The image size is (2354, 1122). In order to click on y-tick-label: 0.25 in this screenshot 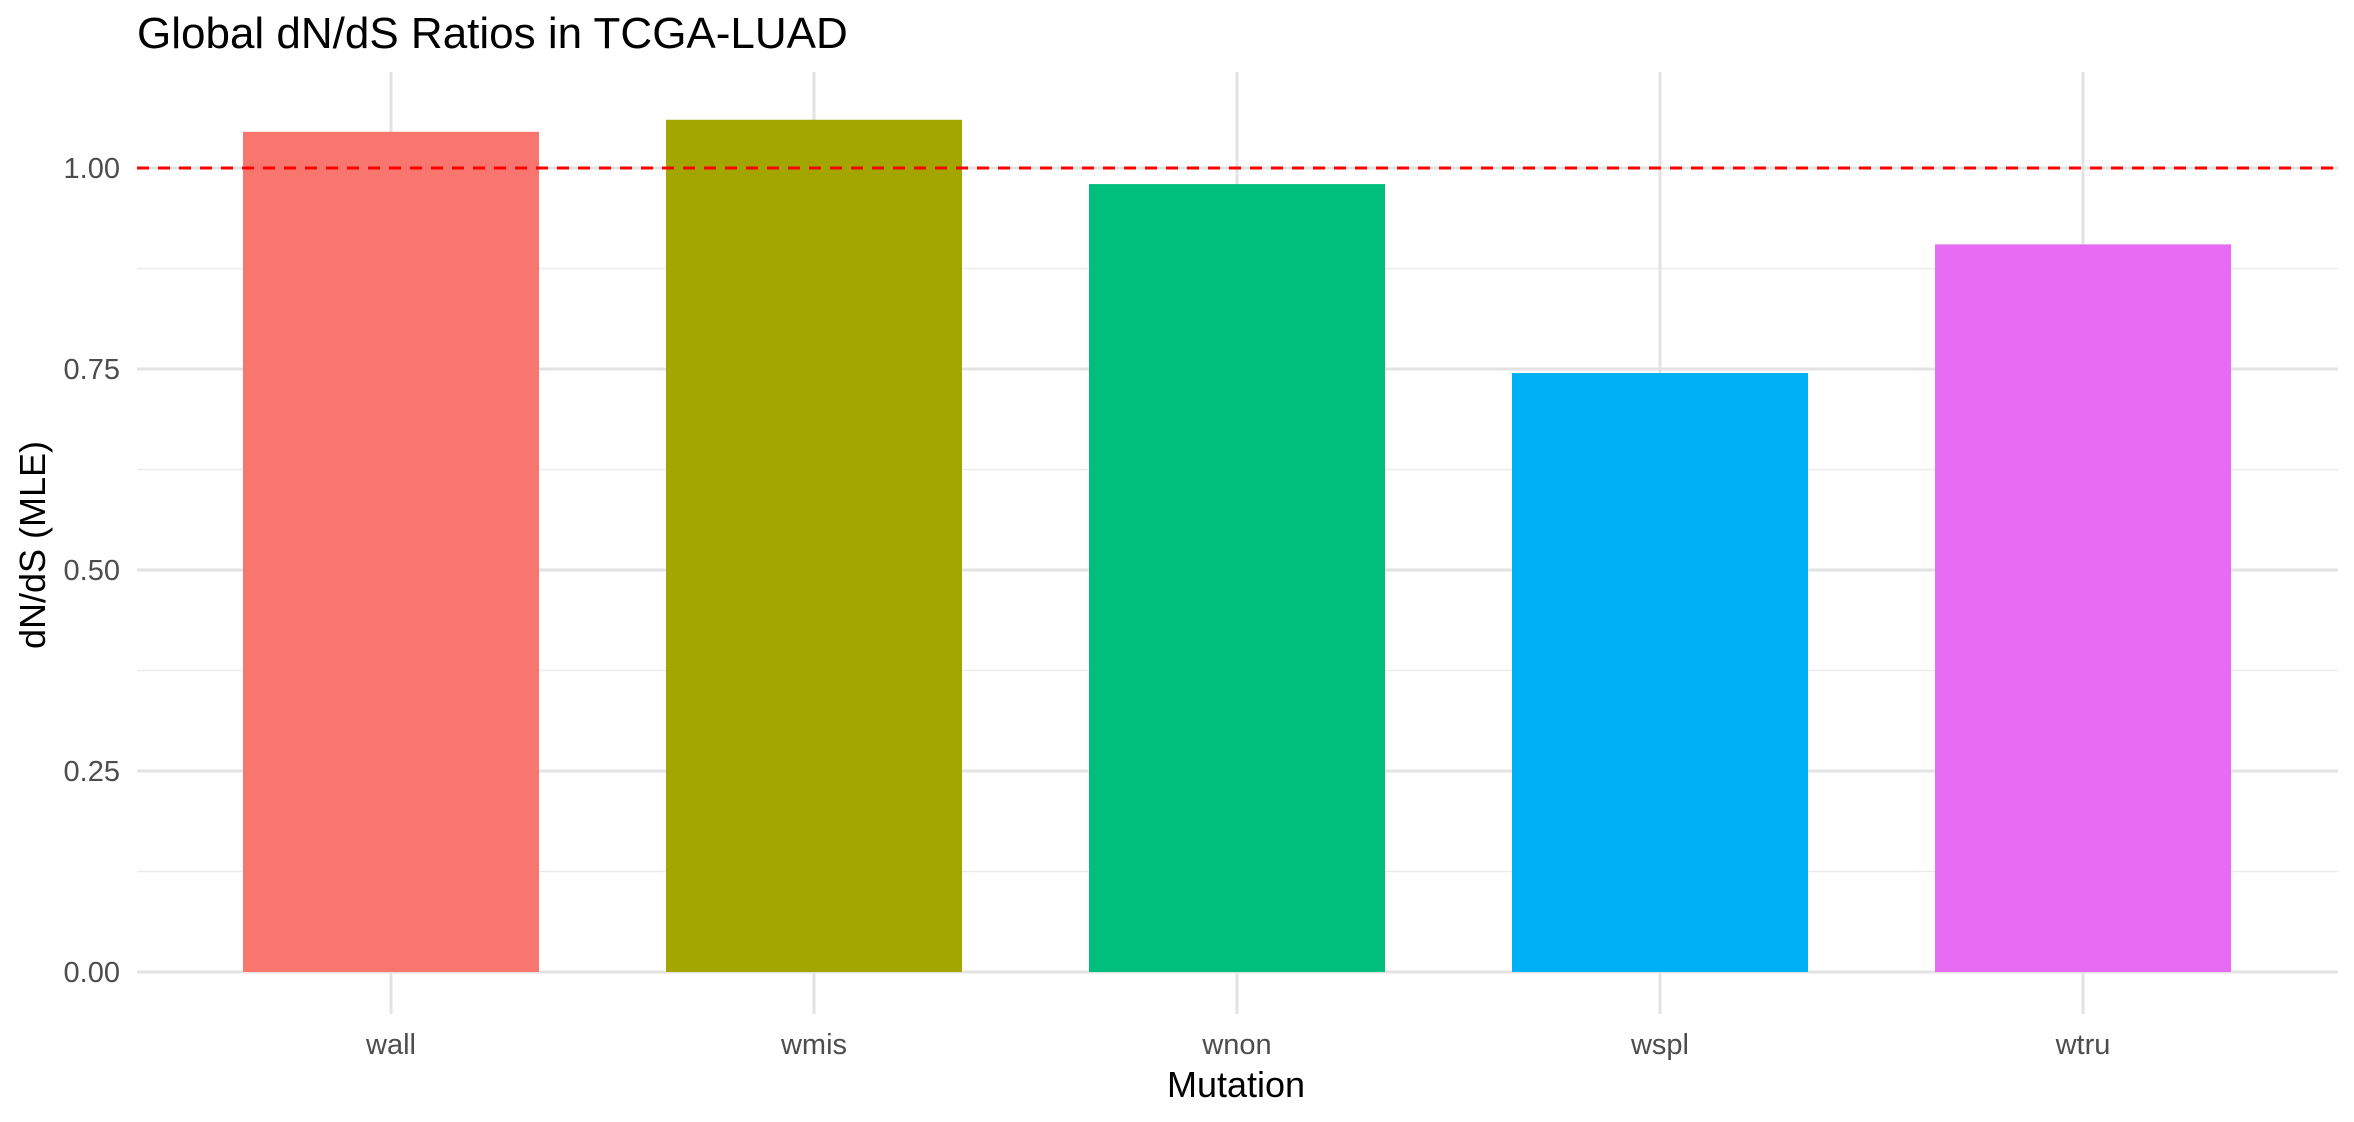, I will do `click(92, 772)`.